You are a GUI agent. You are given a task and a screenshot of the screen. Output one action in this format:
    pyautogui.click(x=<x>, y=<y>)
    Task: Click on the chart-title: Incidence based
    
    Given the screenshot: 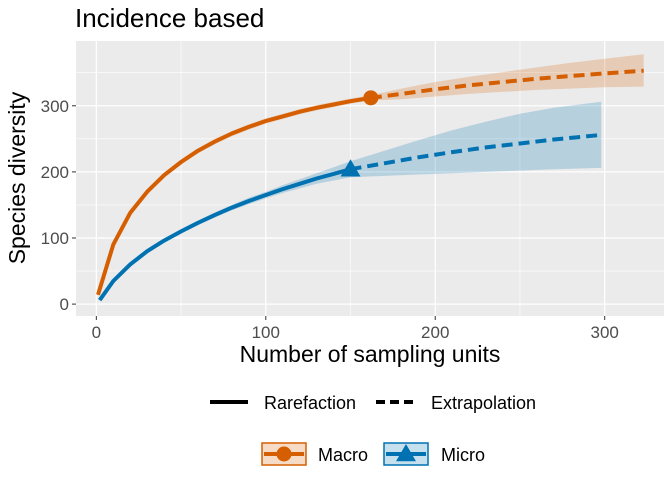 What is the action you would take?
    pyautogui.click(x=169, y=18)
    